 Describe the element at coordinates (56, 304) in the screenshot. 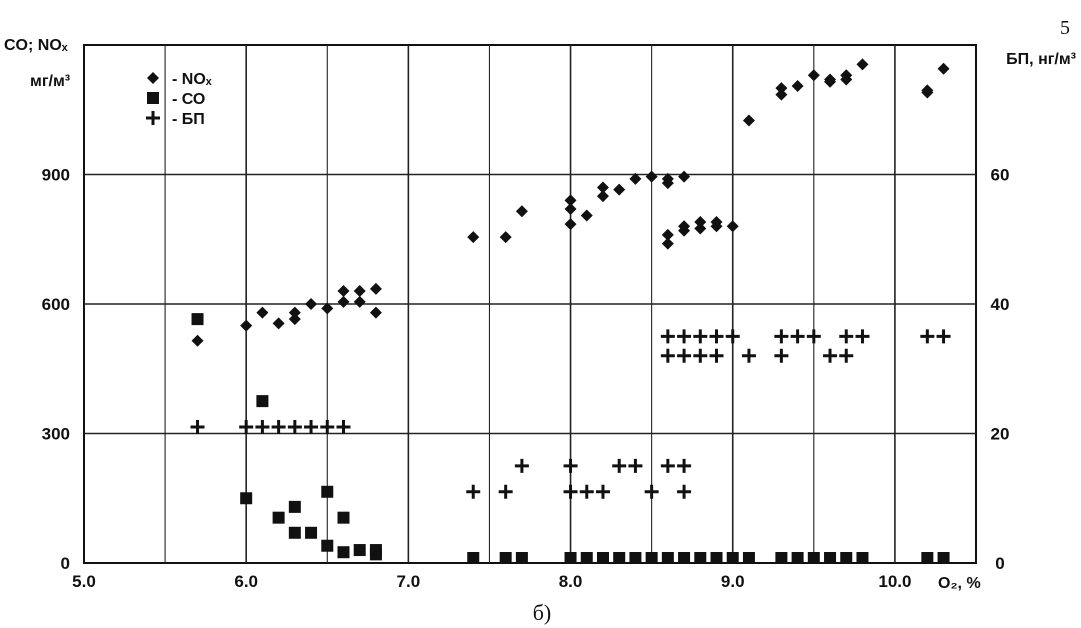

I see `y-left-tick-label: 600` at that location.